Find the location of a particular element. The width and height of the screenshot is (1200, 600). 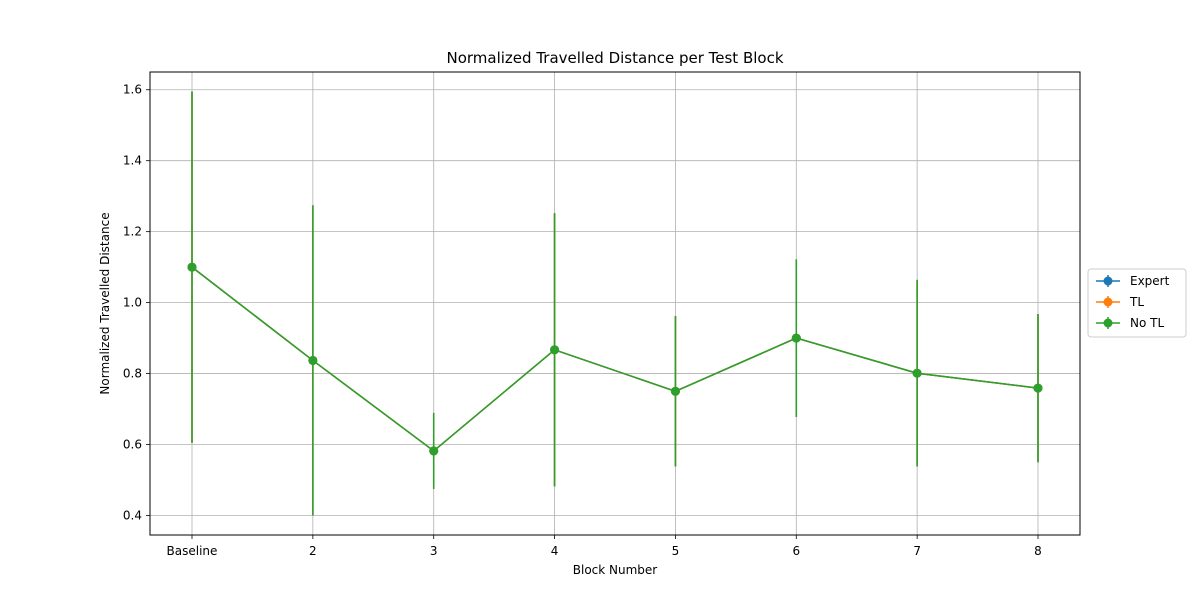

legend-item: Expert is located at coordinates (1133, 281).